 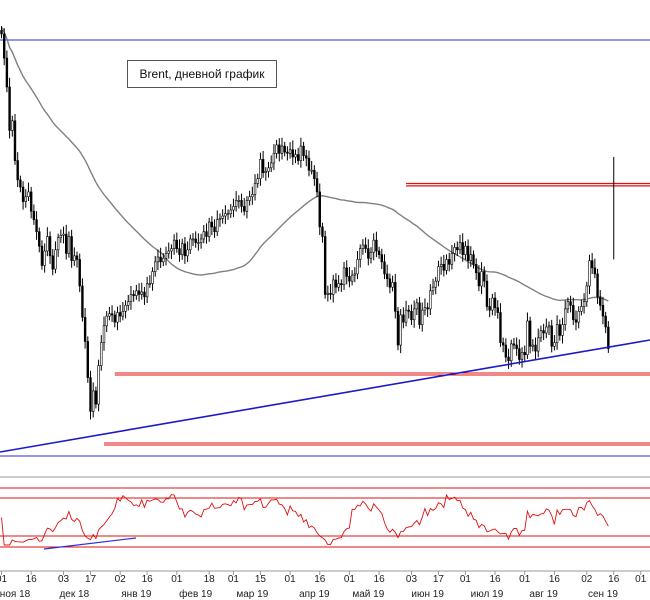 I want to click on x-month-label: фев 19, so click(x=195, y=594).